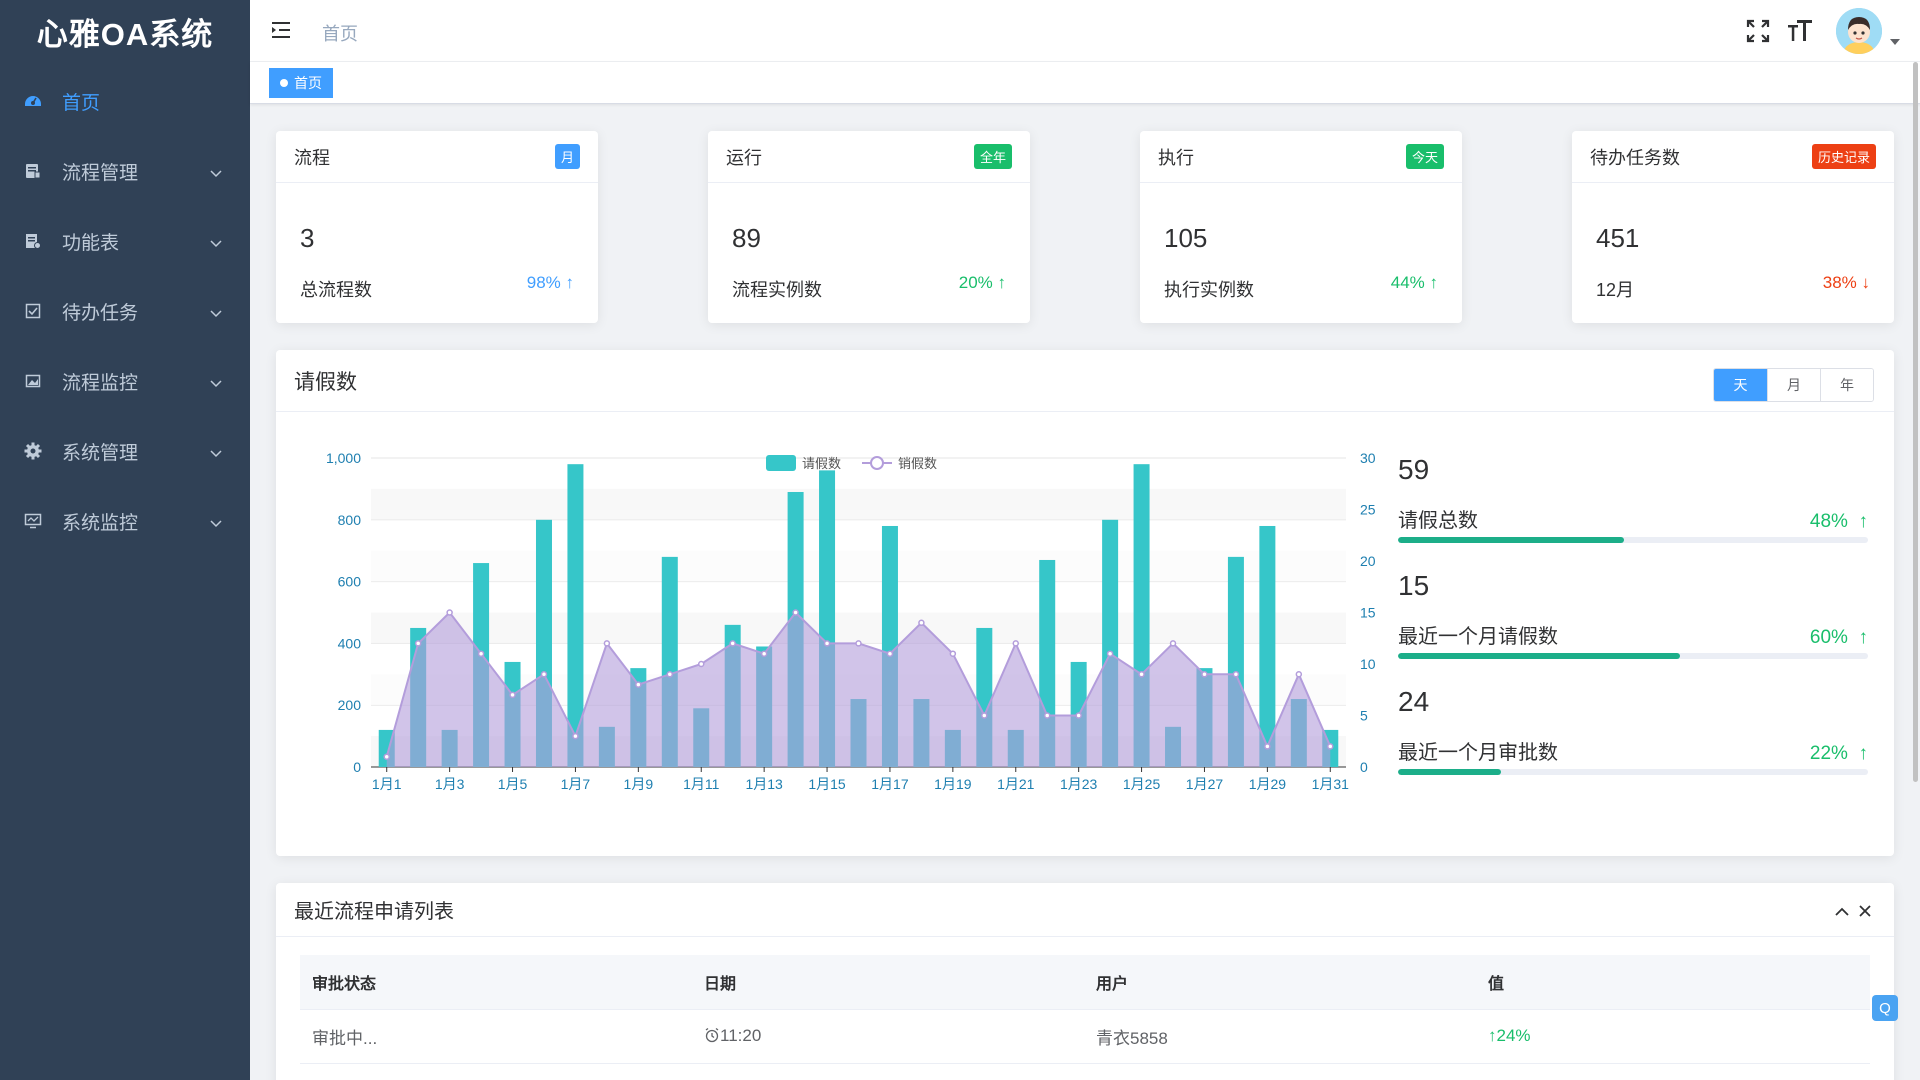  I want to click on sidebar-item-process-monitor: 流程监控, so click(125, 381).